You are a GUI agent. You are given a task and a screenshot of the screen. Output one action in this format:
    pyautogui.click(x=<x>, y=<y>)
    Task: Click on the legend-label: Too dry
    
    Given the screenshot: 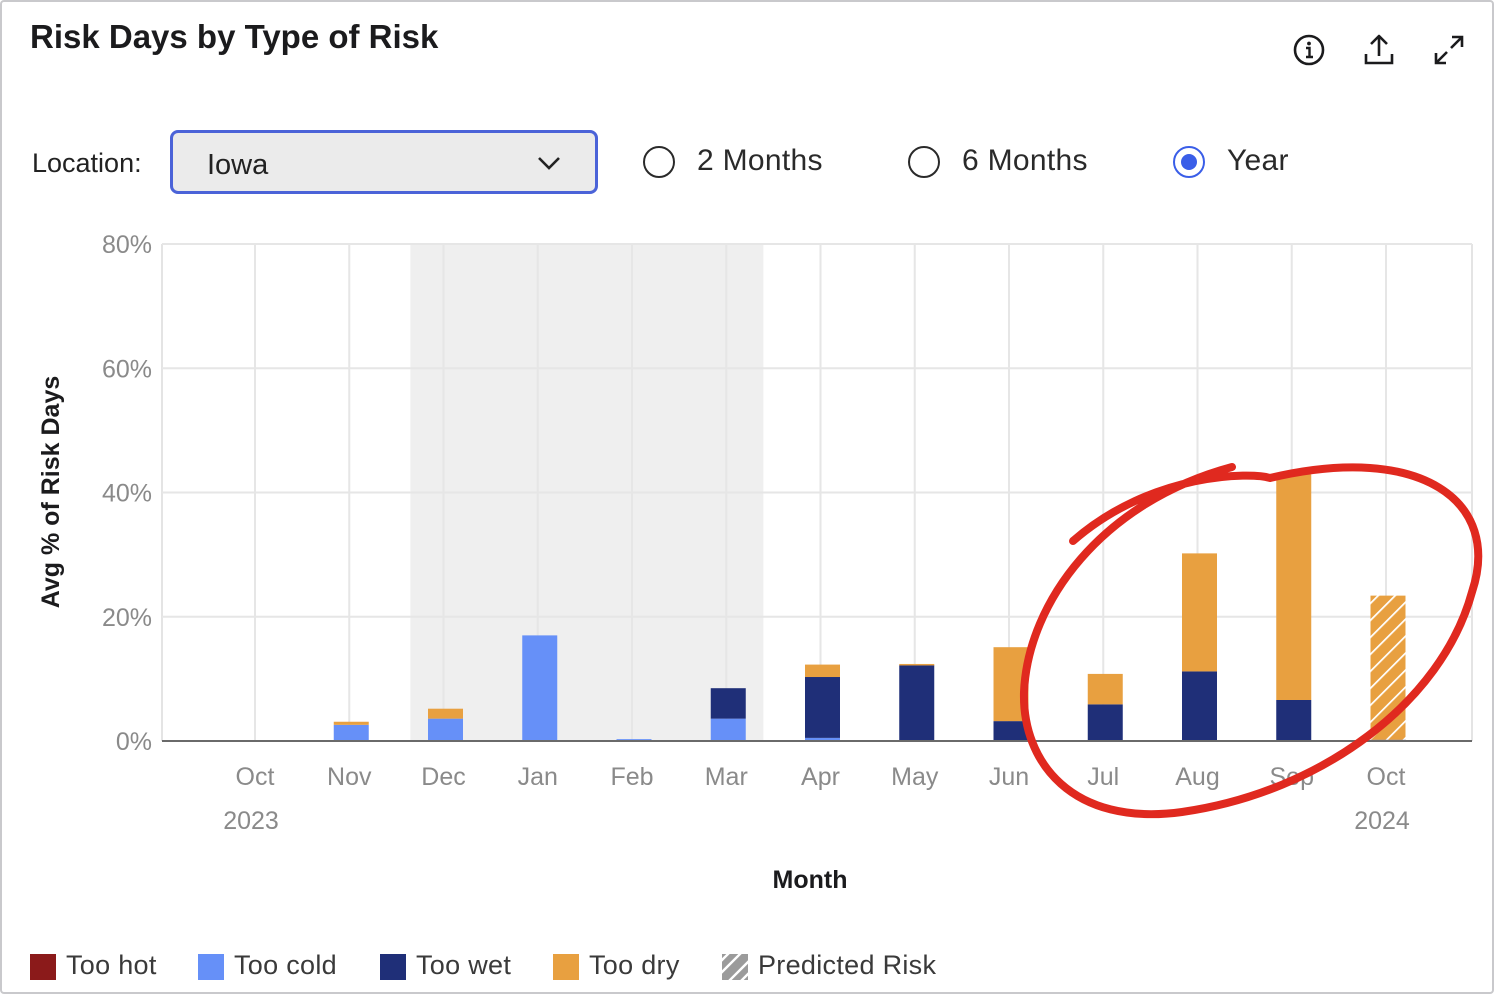 What is the action you would take?
    pyautogui.click(x=634, y=965)
    